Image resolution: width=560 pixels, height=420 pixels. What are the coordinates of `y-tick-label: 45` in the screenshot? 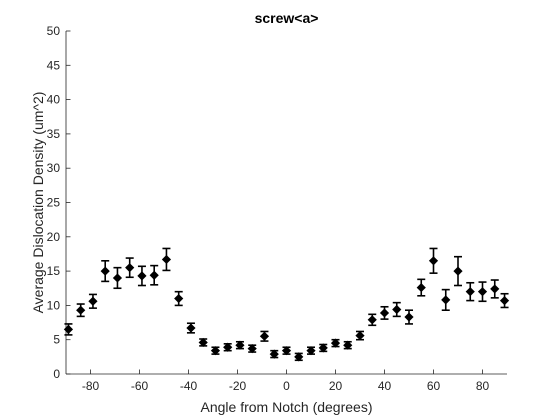 It's located at (54, 65).